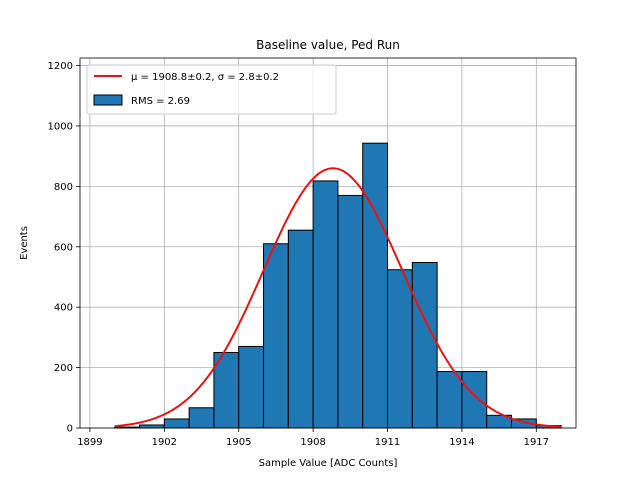 Image resolution: width=640 pixels, height=480 pixels. What do you see at coordinates (238, 442) in the screenshot?
I see `x-tick-label: 1905` at bounding box center [238, 442].